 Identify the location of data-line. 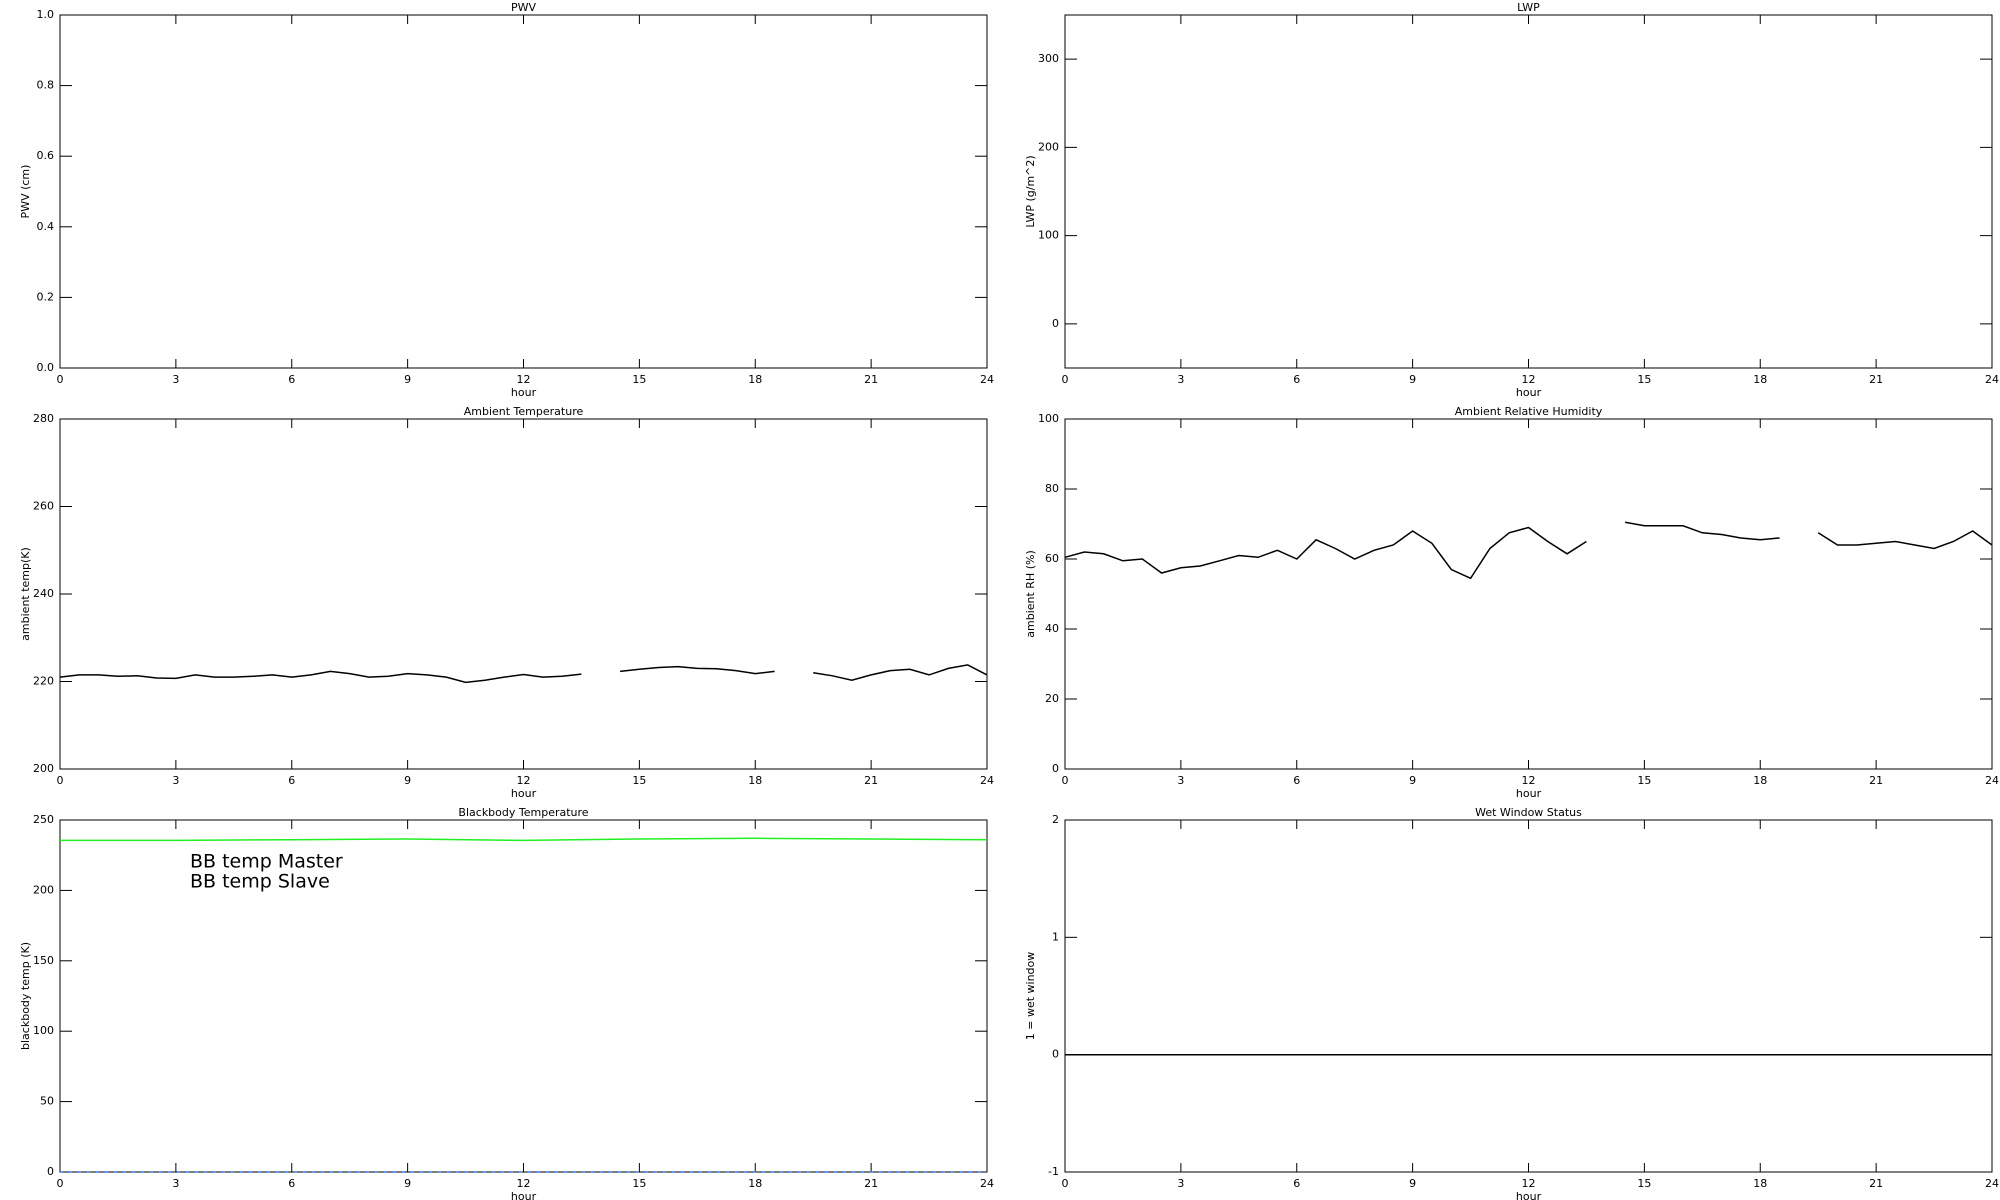
(523, 674).